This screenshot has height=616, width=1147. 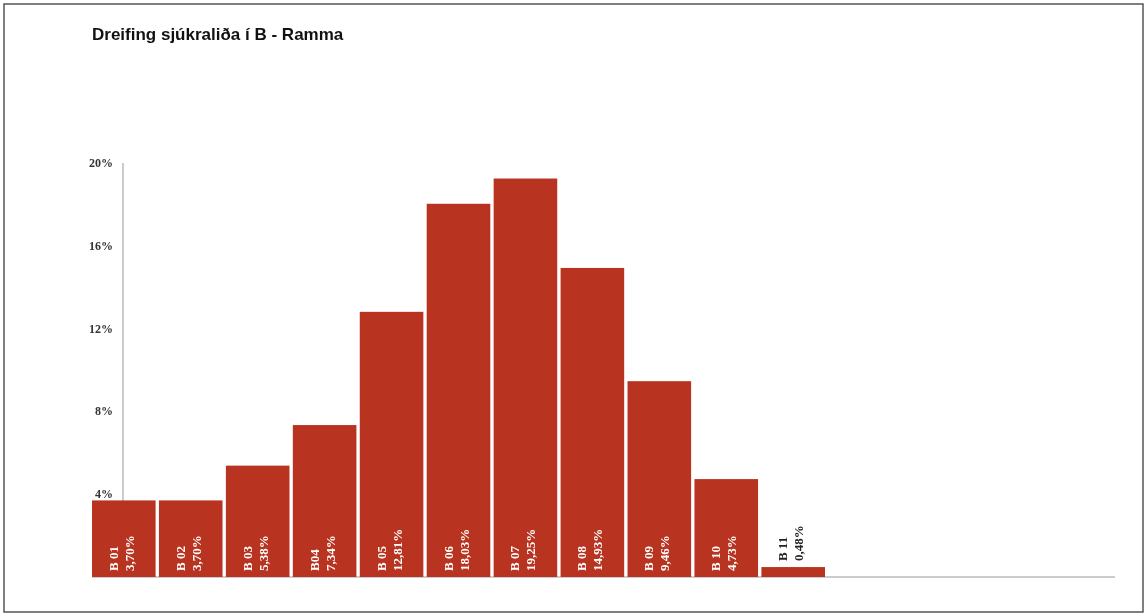 What do you see at coordinates (101, 245) in the screenshot?
I see `y-tick-label: 16%` at bounding box center [101, 245].